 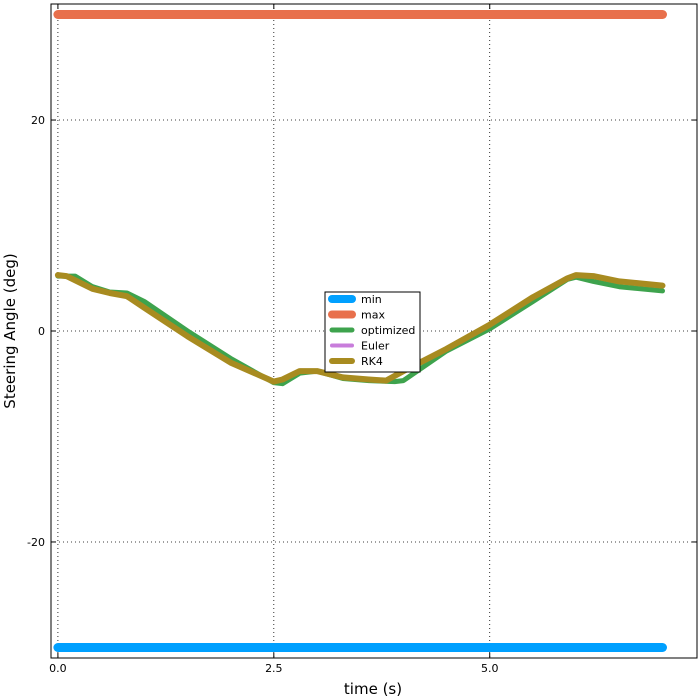 I want to click on series-line-rk4, so click(x=360, y=328).